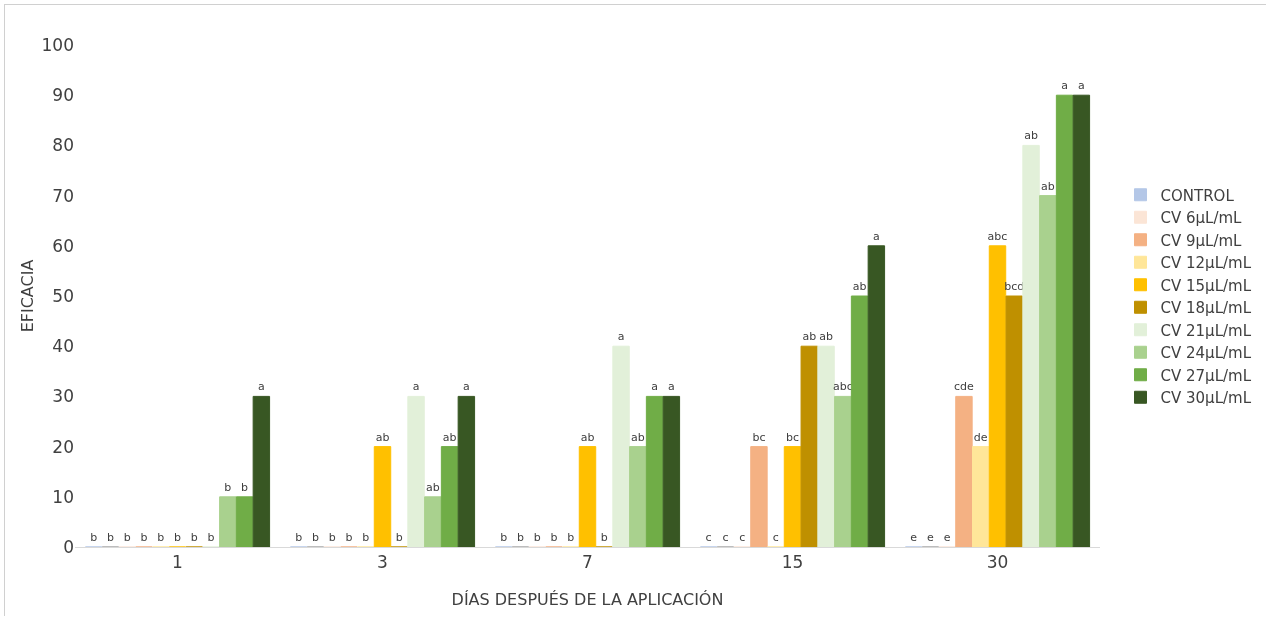 This screenshot has width=1272, height=622. What do you see at coordinates (980, 437) in the screenshot?
I see `data-label: de` at bounding box center [980, 437].